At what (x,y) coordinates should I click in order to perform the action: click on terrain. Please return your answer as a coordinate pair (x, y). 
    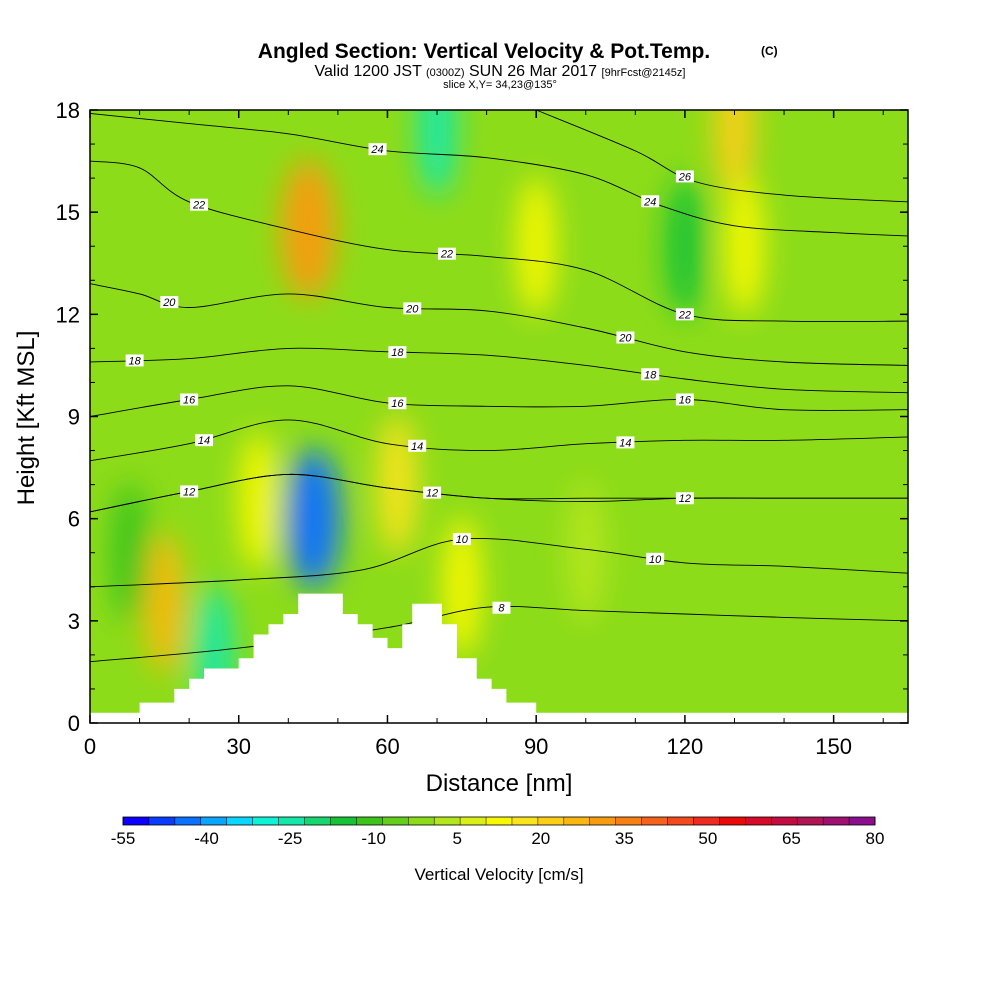
    Looking at the image, I should click on (499, 658).